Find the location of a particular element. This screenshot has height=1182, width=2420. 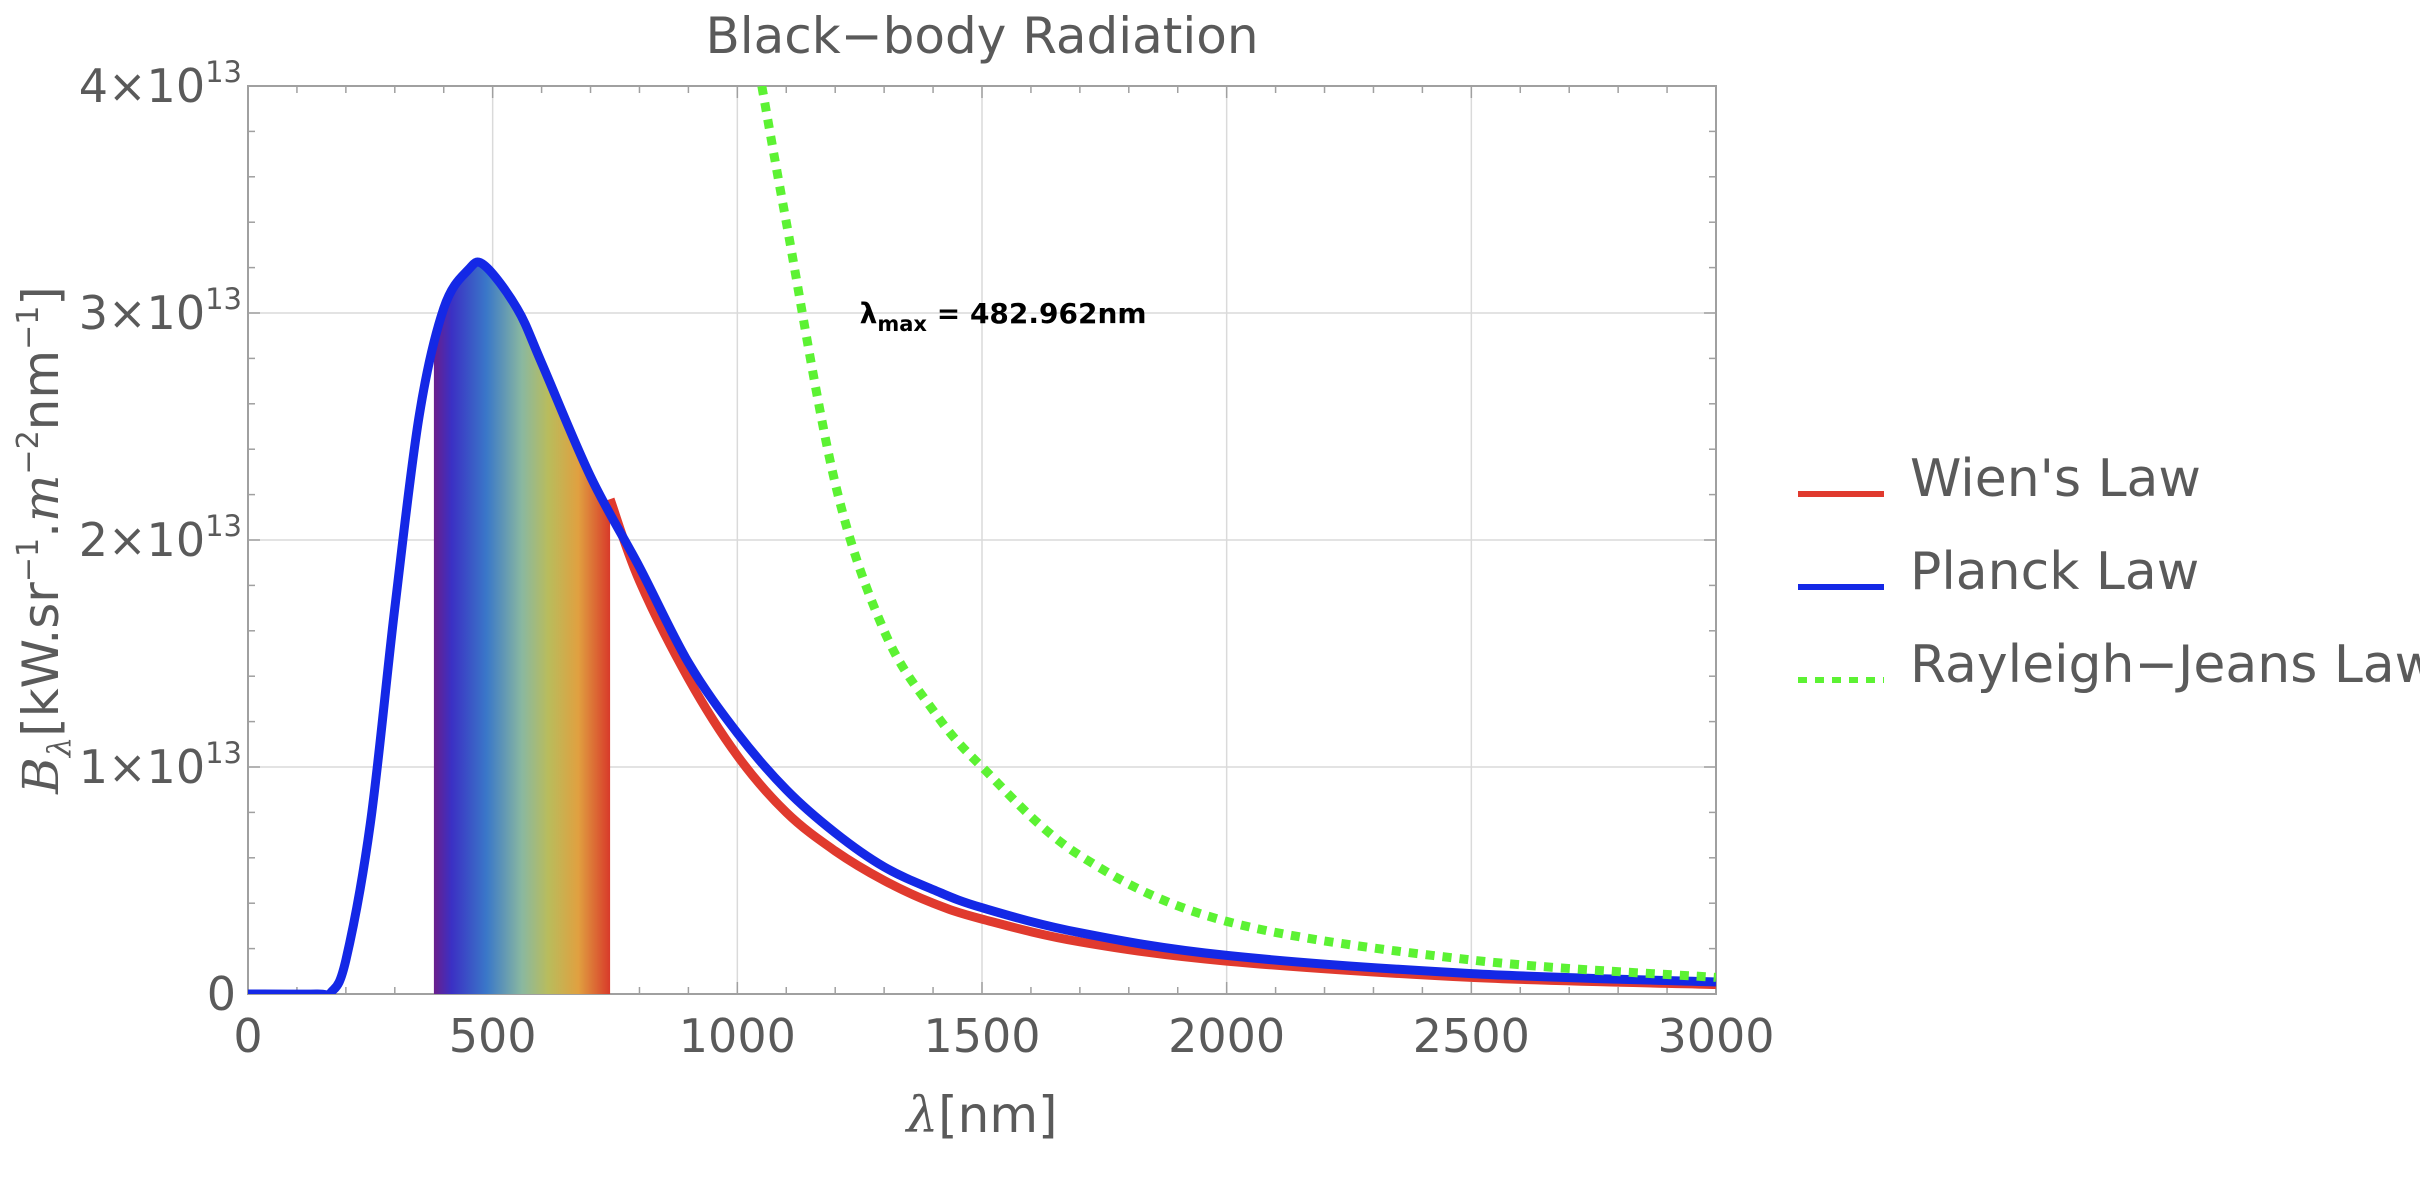

x-tick-label: 2000 is located at coordinates (1226, 1036).